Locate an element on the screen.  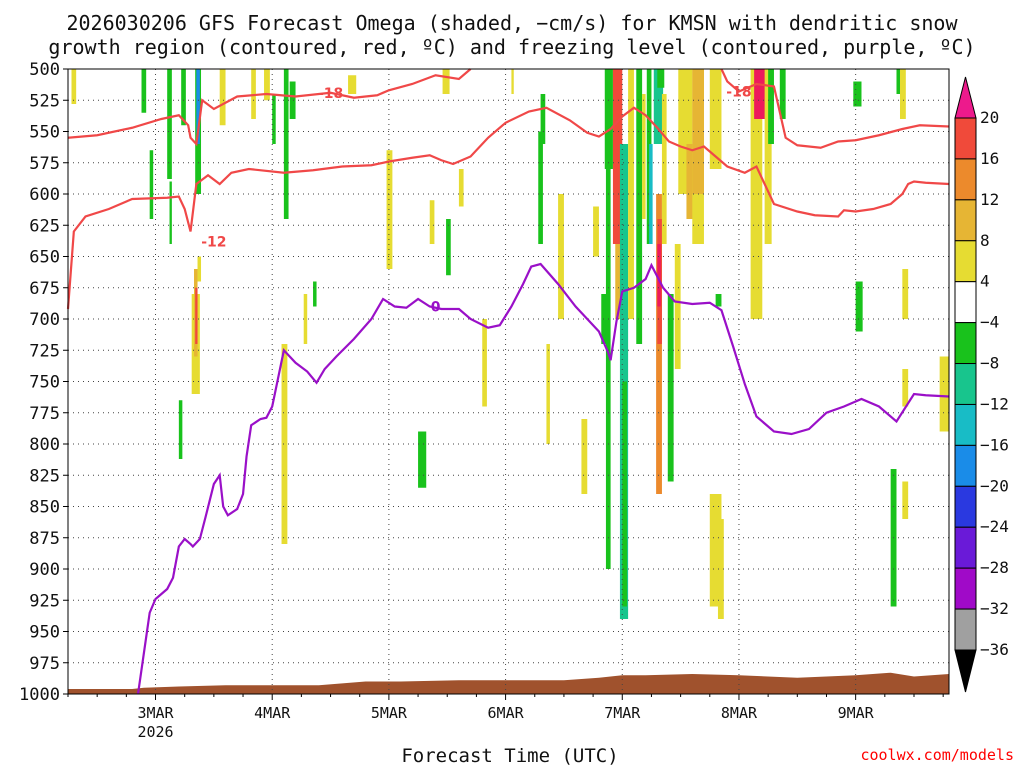
colorbar-label: 20 is located at coordinates (989, 117).